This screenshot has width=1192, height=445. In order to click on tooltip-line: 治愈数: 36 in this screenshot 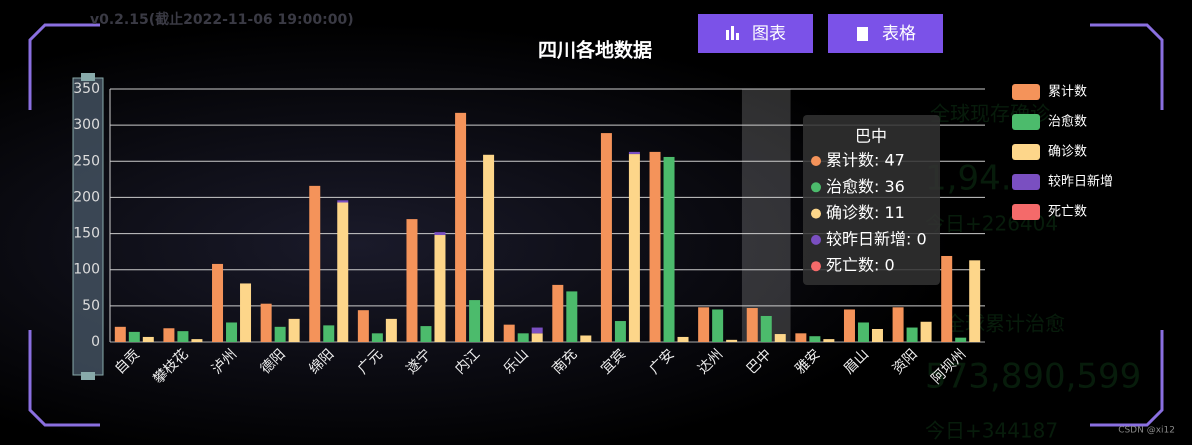, I will do `click(865, 186)`.